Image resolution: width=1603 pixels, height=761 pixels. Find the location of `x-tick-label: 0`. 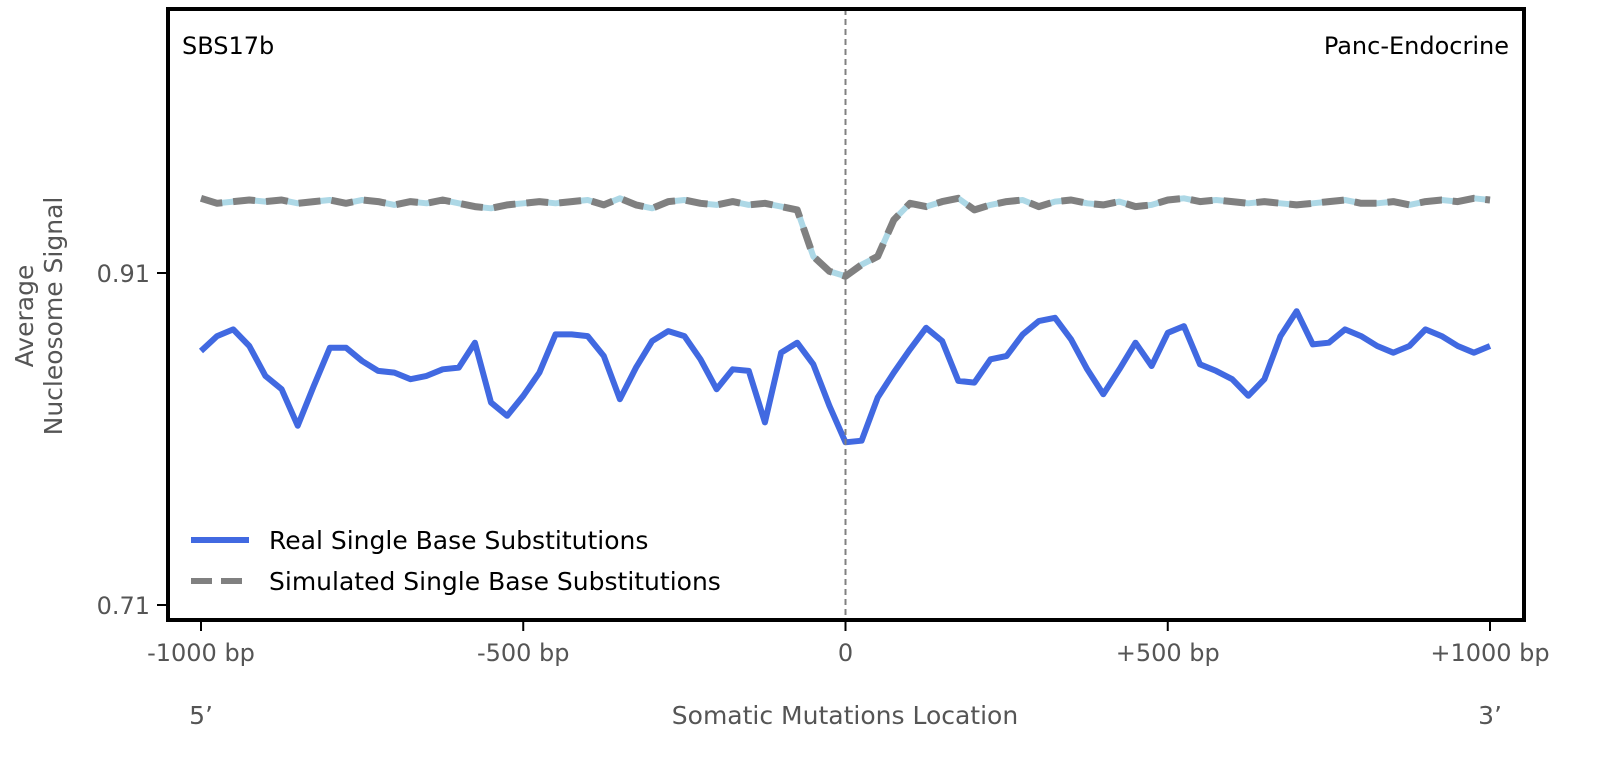

x-tick-label: 0 is located at coordinates (845, 653).